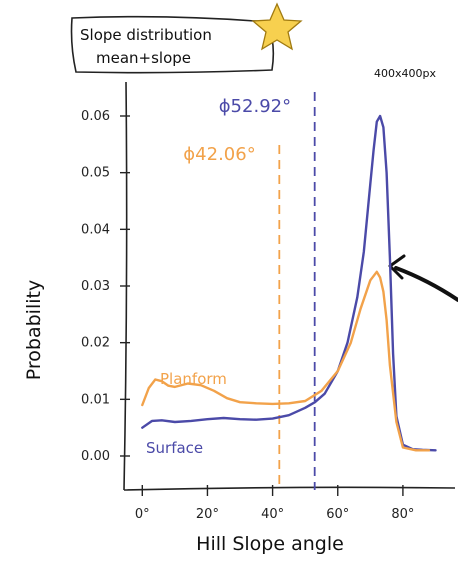  Describe the element at coordinates (95, 456) in the screenshot. I see `y-tick-label: 0.00` at that location.